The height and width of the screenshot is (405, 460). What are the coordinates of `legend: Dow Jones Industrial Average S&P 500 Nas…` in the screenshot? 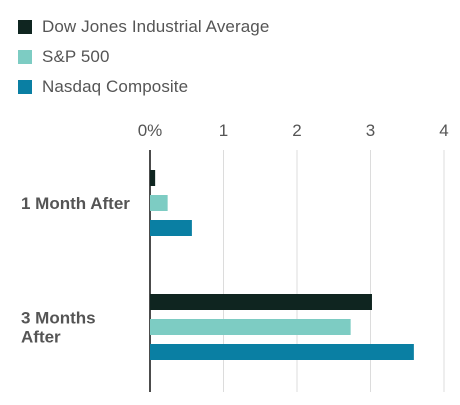 It's located at (143, 57).